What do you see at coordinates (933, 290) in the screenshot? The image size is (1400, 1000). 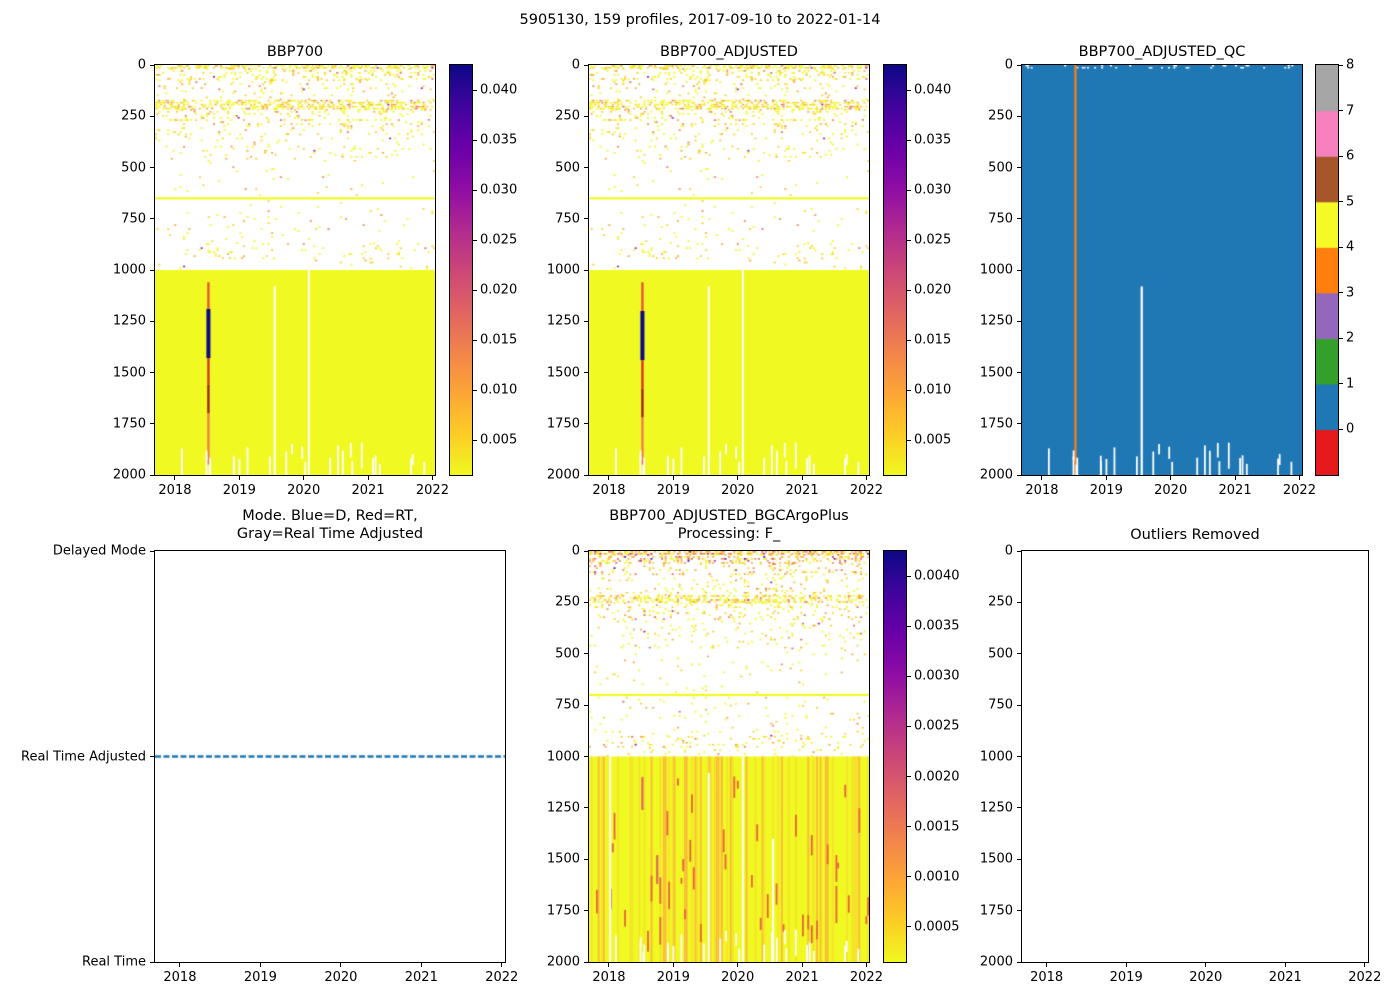 I see `colorbar-tick-label: 0.020` at bounding box center [933, 290].